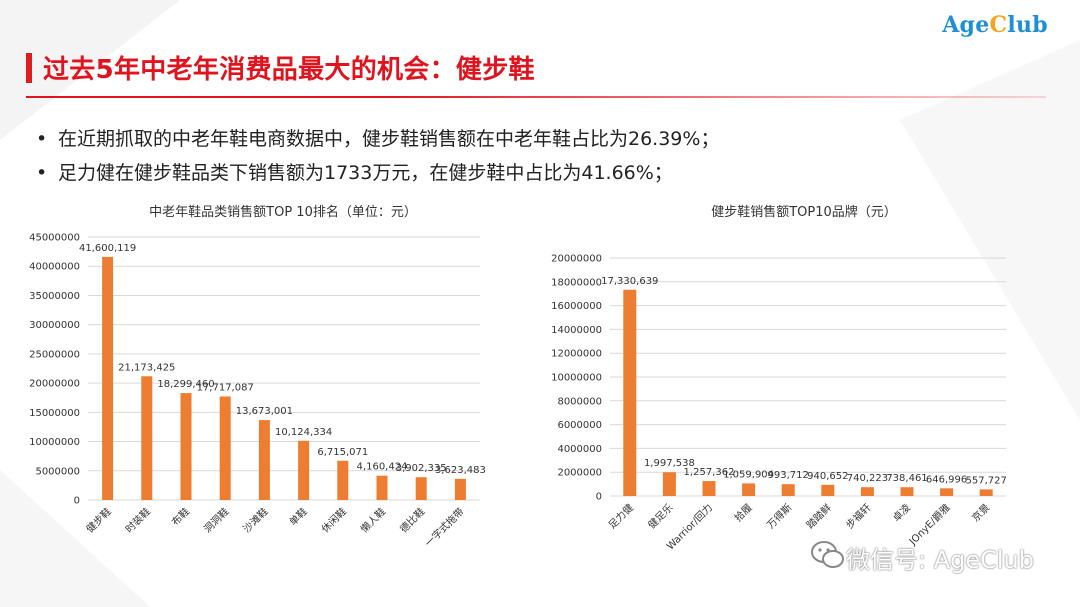  I want to click on y-tick-label: 12000000, so click(576, 354).